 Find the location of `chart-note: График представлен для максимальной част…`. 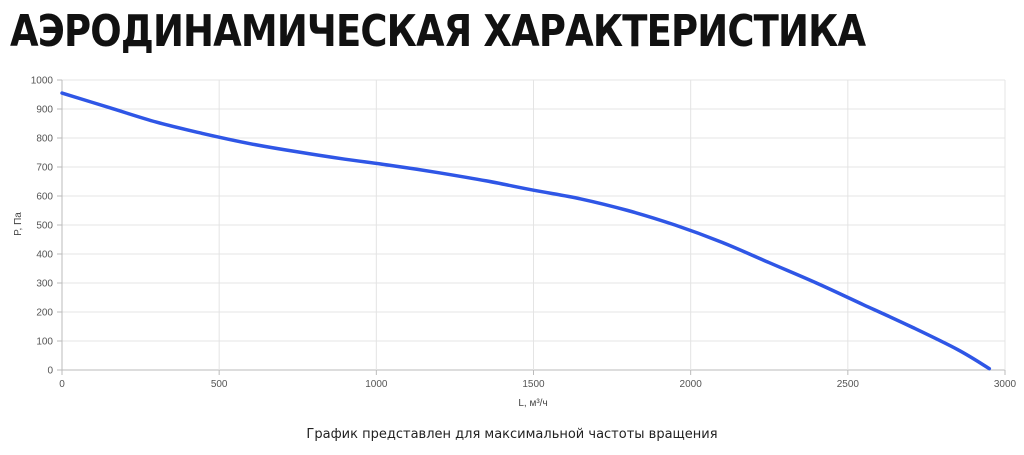

chart-note: График представлен для максимальной част… is located at coordinates (512, 434).